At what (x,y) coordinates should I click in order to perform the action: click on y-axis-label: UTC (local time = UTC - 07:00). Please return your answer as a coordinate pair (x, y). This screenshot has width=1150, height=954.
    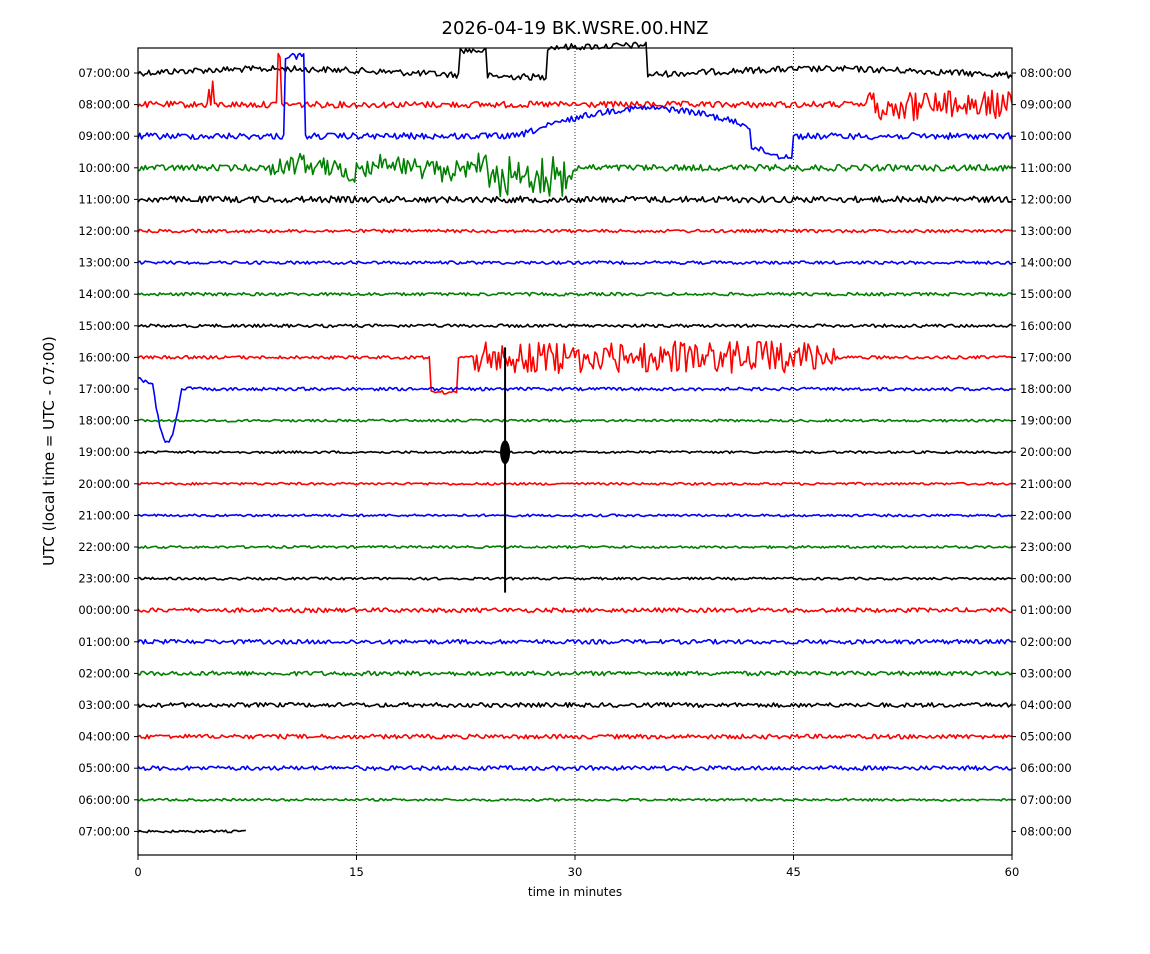
    Looking at the image, I should click on (49, 451).